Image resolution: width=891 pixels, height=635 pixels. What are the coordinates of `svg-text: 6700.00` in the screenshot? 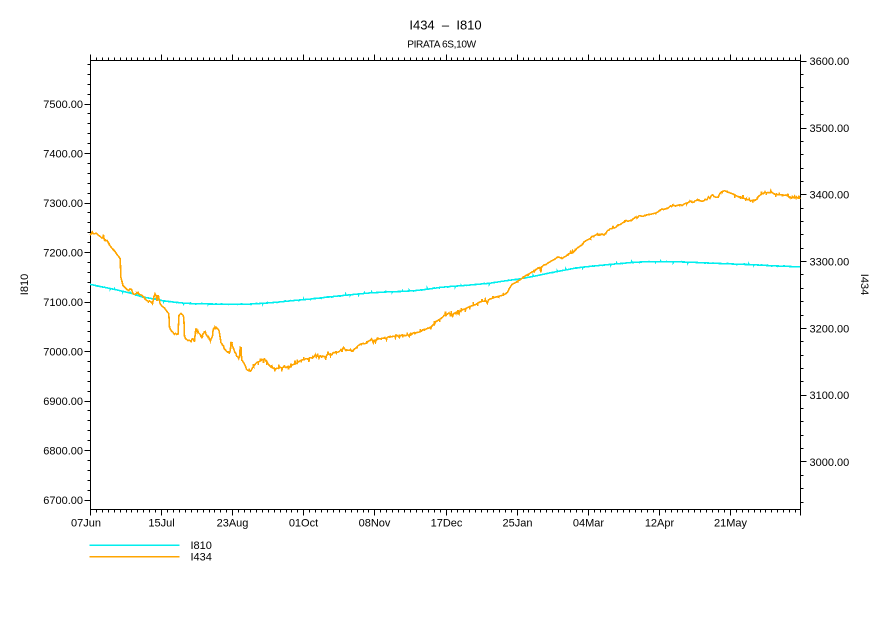 It's located at (63, 501).